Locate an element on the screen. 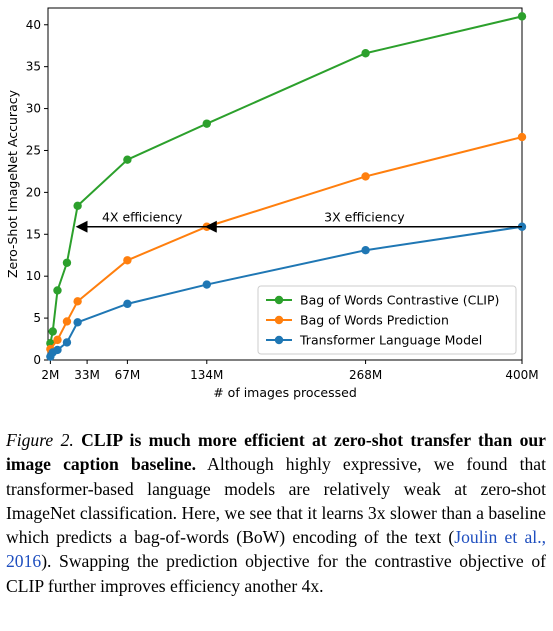 Image resolution: width=553 pixels, height=631 pixels. legend-box is located at coordinates (387, 320).